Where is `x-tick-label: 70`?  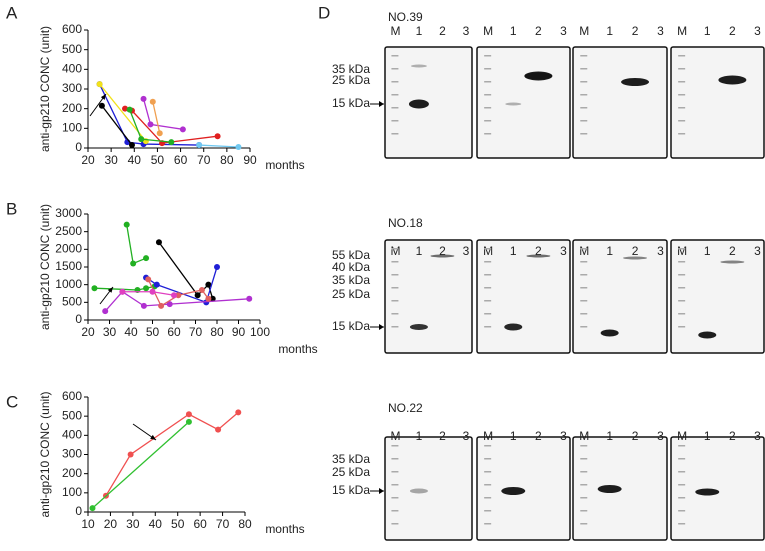 x-tick-label: 70 is located at coordinates (204, 160).